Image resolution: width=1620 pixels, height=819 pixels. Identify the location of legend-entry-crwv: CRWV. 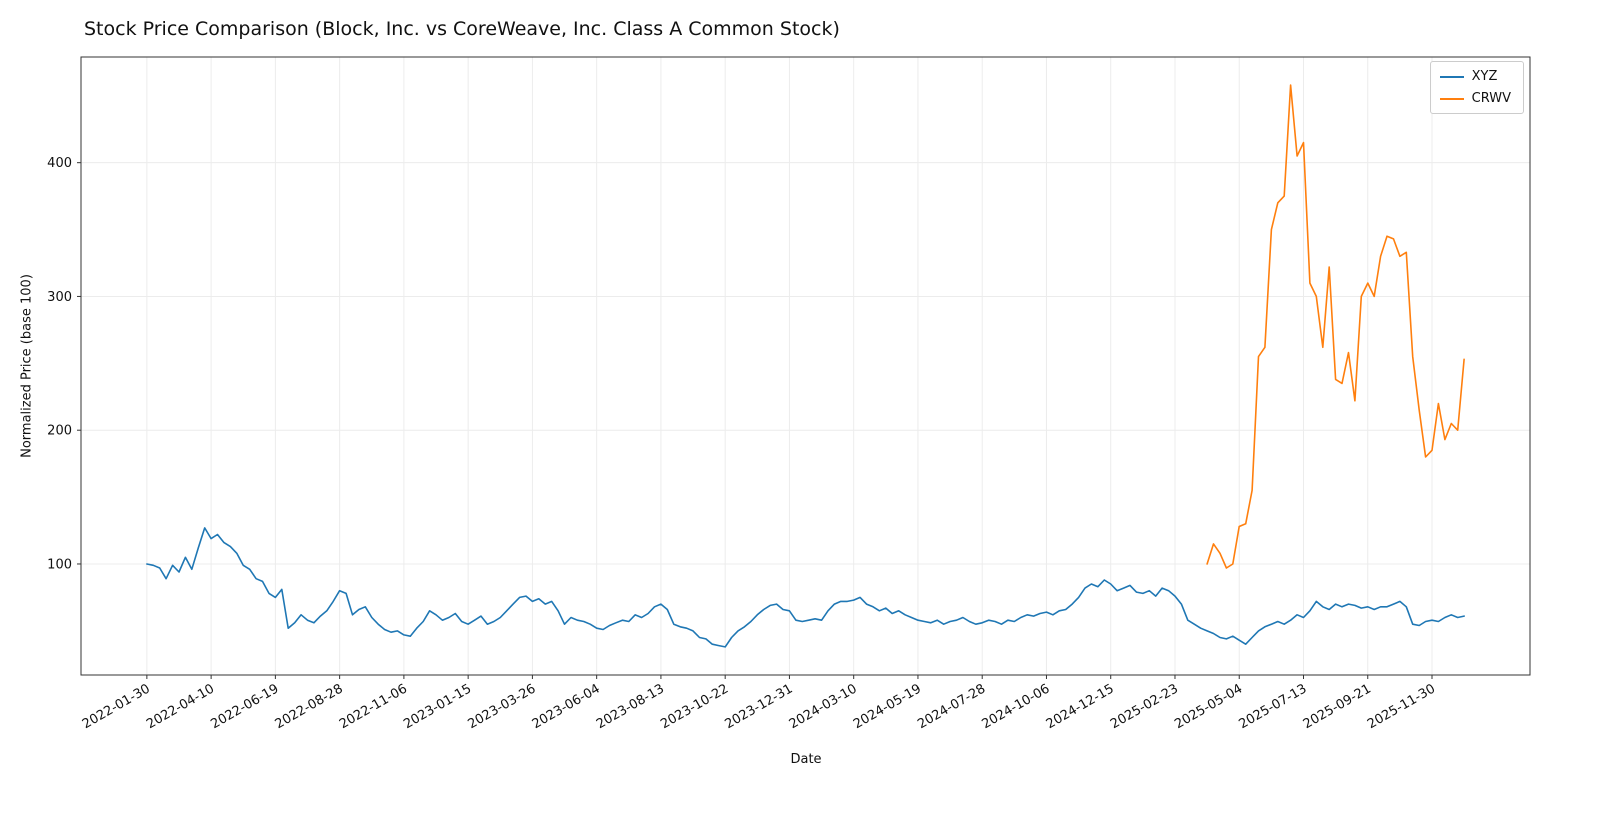
(1475, 98).